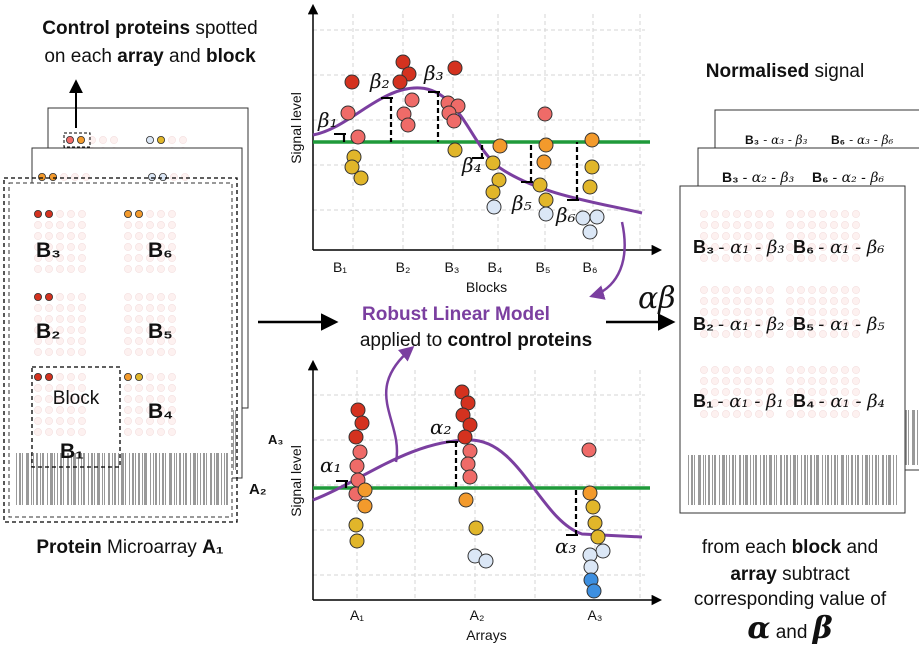  What do you see at coordinates (836, 71) in the screenshot?
I see `title-text: signal` at bounding box center [836, 71].